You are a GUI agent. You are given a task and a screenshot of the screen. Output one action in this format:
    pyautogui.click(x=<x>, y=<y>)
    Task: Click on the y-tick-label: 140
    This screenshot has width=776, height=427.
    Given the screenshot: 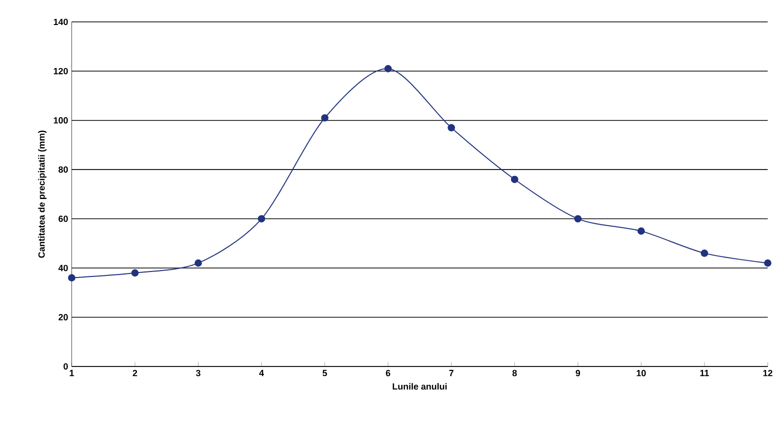 What is the action you would take?
    pyautogui.click(x=61, y=21)
    